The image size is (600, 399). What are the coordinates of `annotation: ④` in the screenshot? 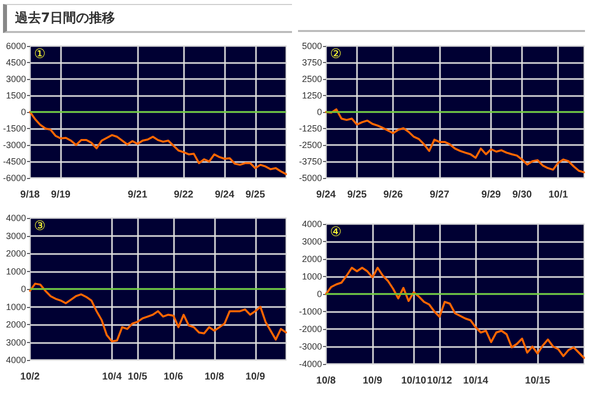 It's located at (336, 232).